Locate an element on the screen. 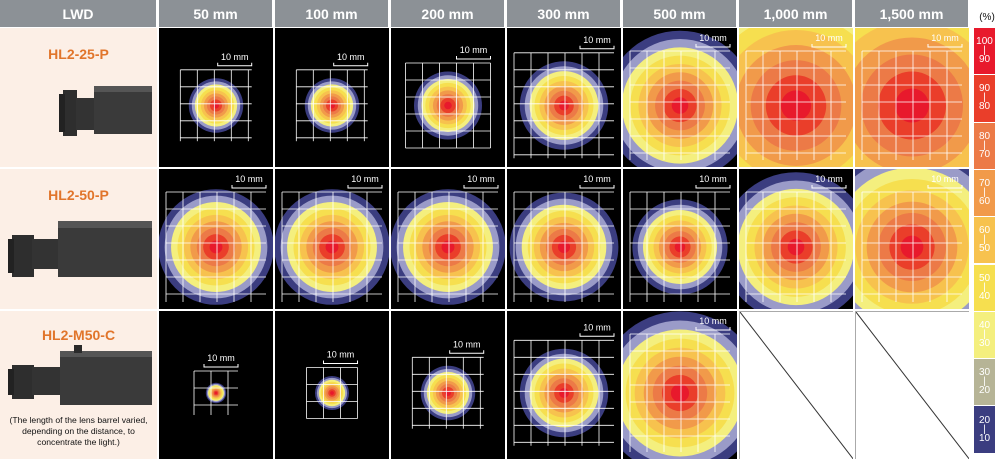 This screenshot has width=1000, height=459. empty-cell is located at coordinates (912, 385).